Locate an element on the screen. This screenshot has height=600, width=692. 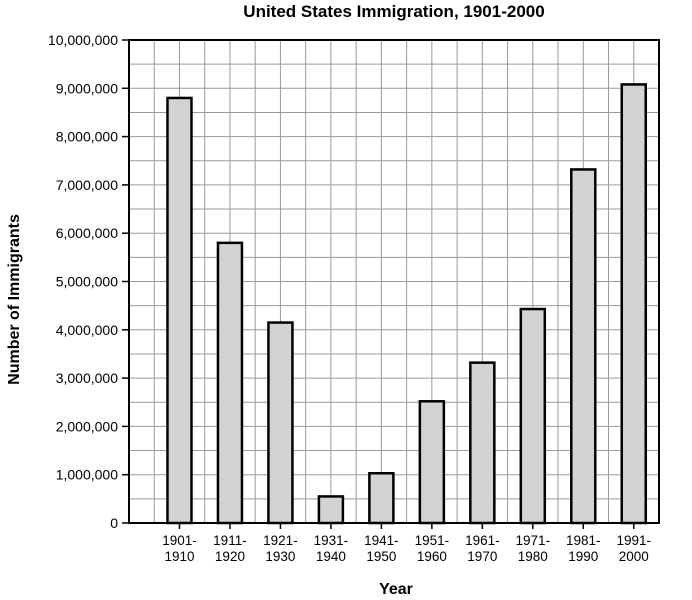
y-tick-label: 5,000,000 is located at coordinates (87, 282).